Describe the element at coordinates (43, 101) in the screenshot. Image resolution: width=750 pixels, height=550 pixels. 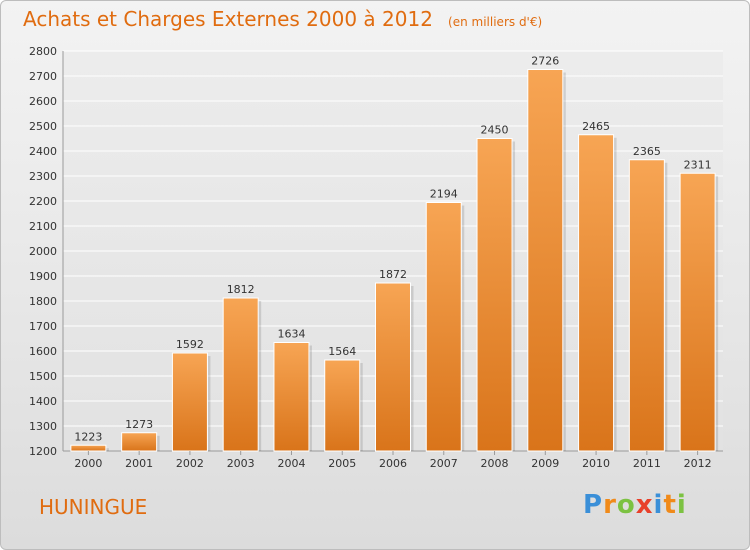
I see `y-tick-label: 2600` at that location.